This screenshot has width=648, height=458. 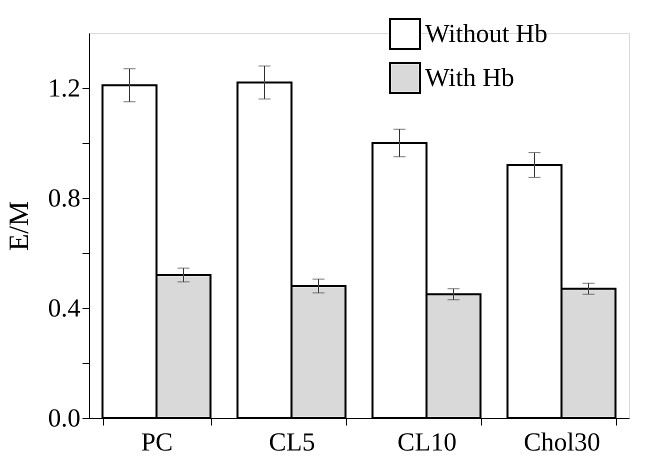 I want to click on x-tick-label: CL10, so click(x=427, y=442).